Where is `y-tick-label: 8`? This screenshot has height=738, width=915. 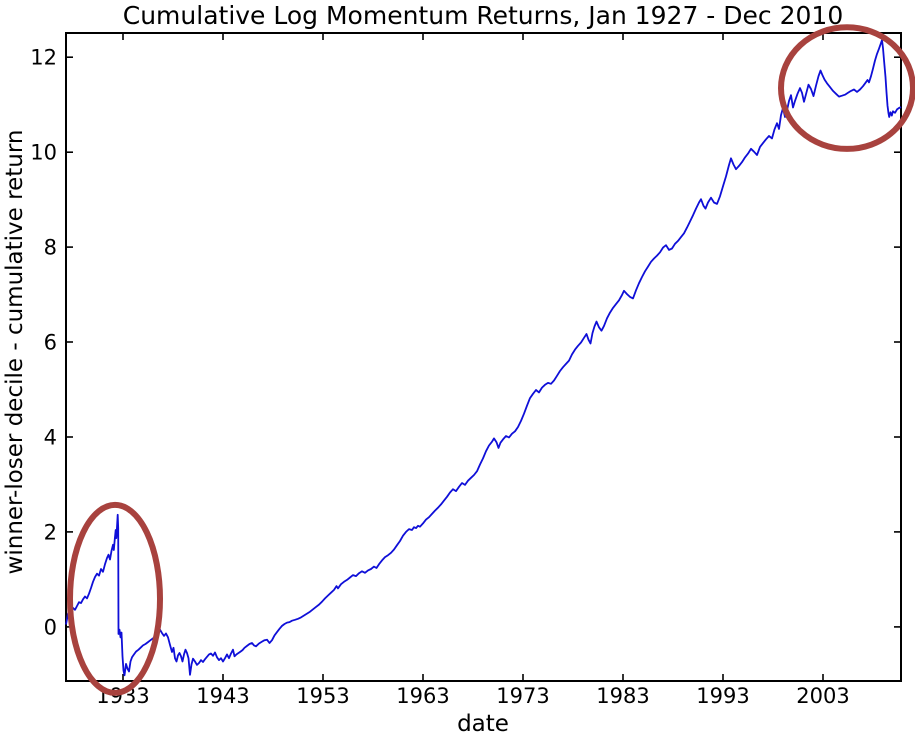
y-tick-label: 8 is located at coordinates (50, 248).